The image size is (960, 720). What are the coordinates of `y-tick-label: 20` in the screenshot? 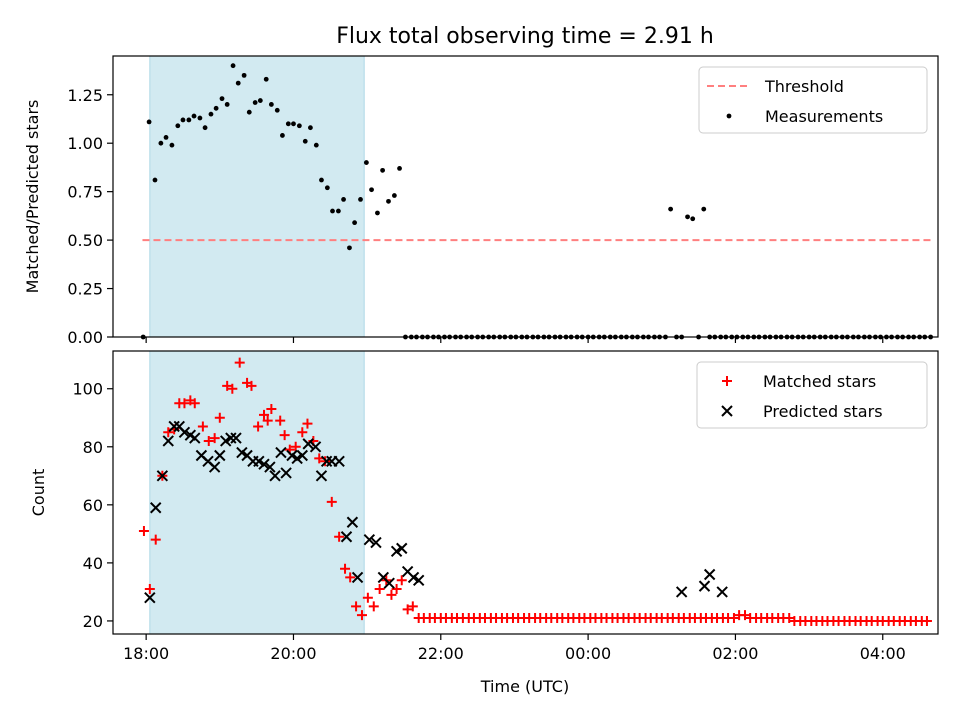 It's located at (93, 621).